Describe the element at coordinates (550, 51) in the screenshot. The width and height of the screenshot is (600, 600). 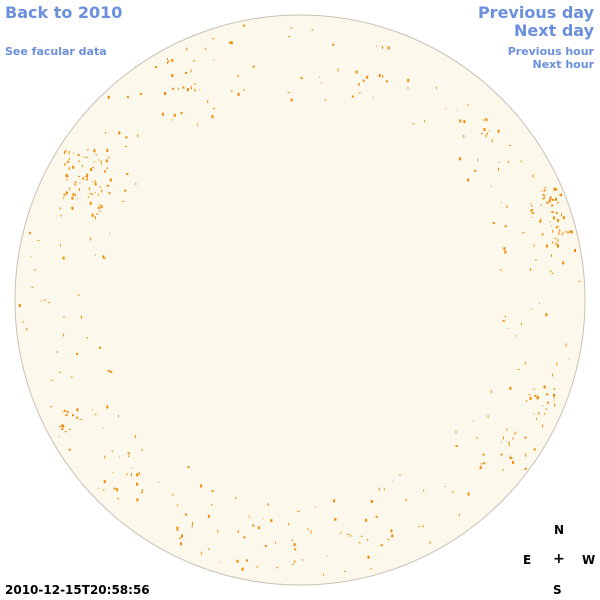
I see `previous-hour-link: Previous hour` at that location.